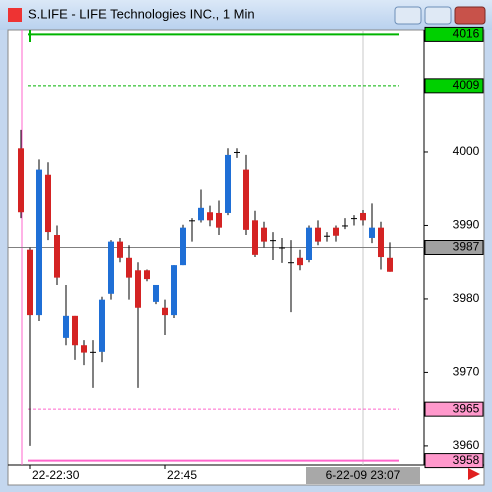 The width and height of the screenshot is (492, 492). What do you see at coordinates (466, 372) in the screenshot?
I see `y-tick-label: 3970` at bounding box center [466, 372].